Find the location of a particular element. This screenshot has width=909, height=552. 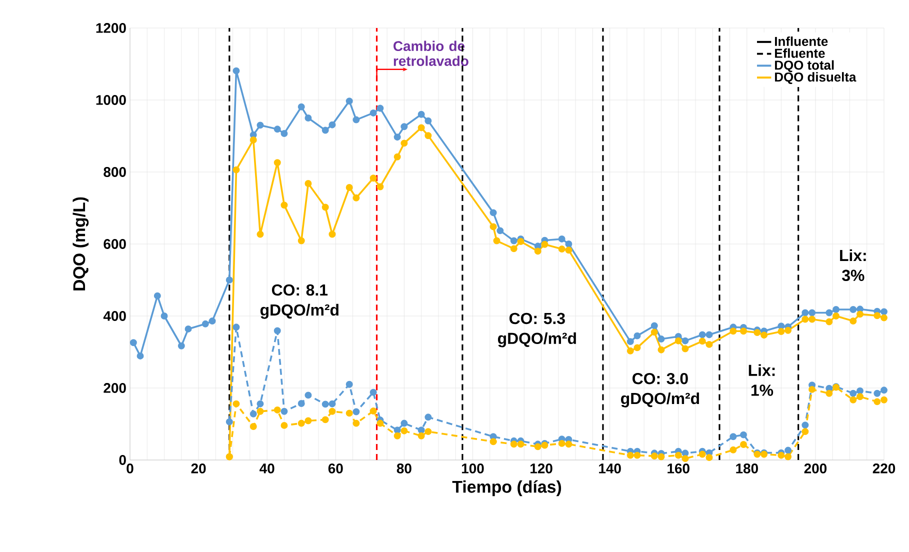

x-tick-label: 220 is located at coordinates (884, 469).